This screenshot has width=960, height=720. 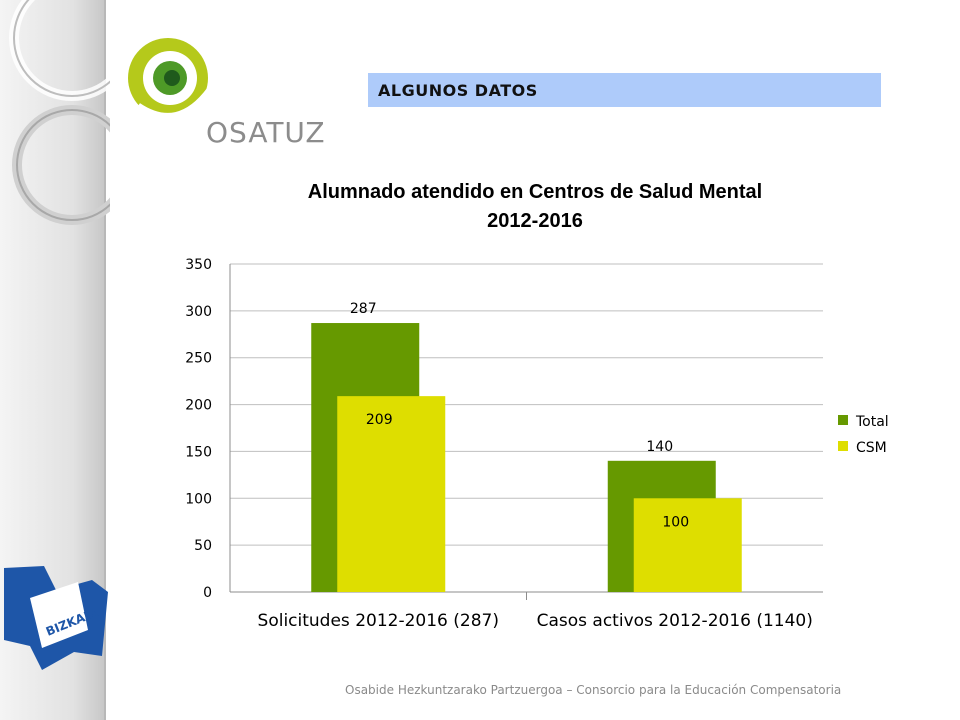 I want to click on y-tick-label: 50, so click(x=203, y=546).